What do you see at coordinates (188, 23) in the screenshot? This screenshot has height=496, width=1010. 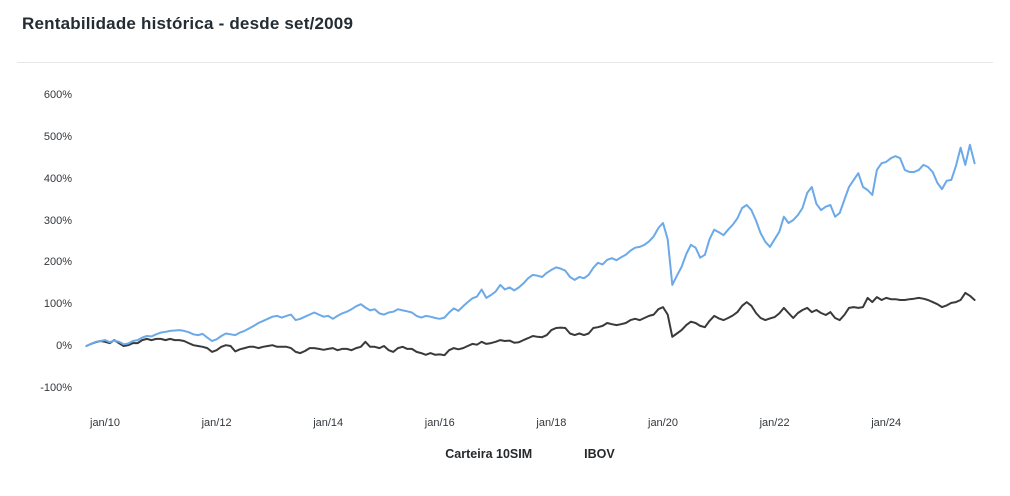 I see `page-title: Rentabilidade histórica - desde set/2009` at bounding box center [188, 23].